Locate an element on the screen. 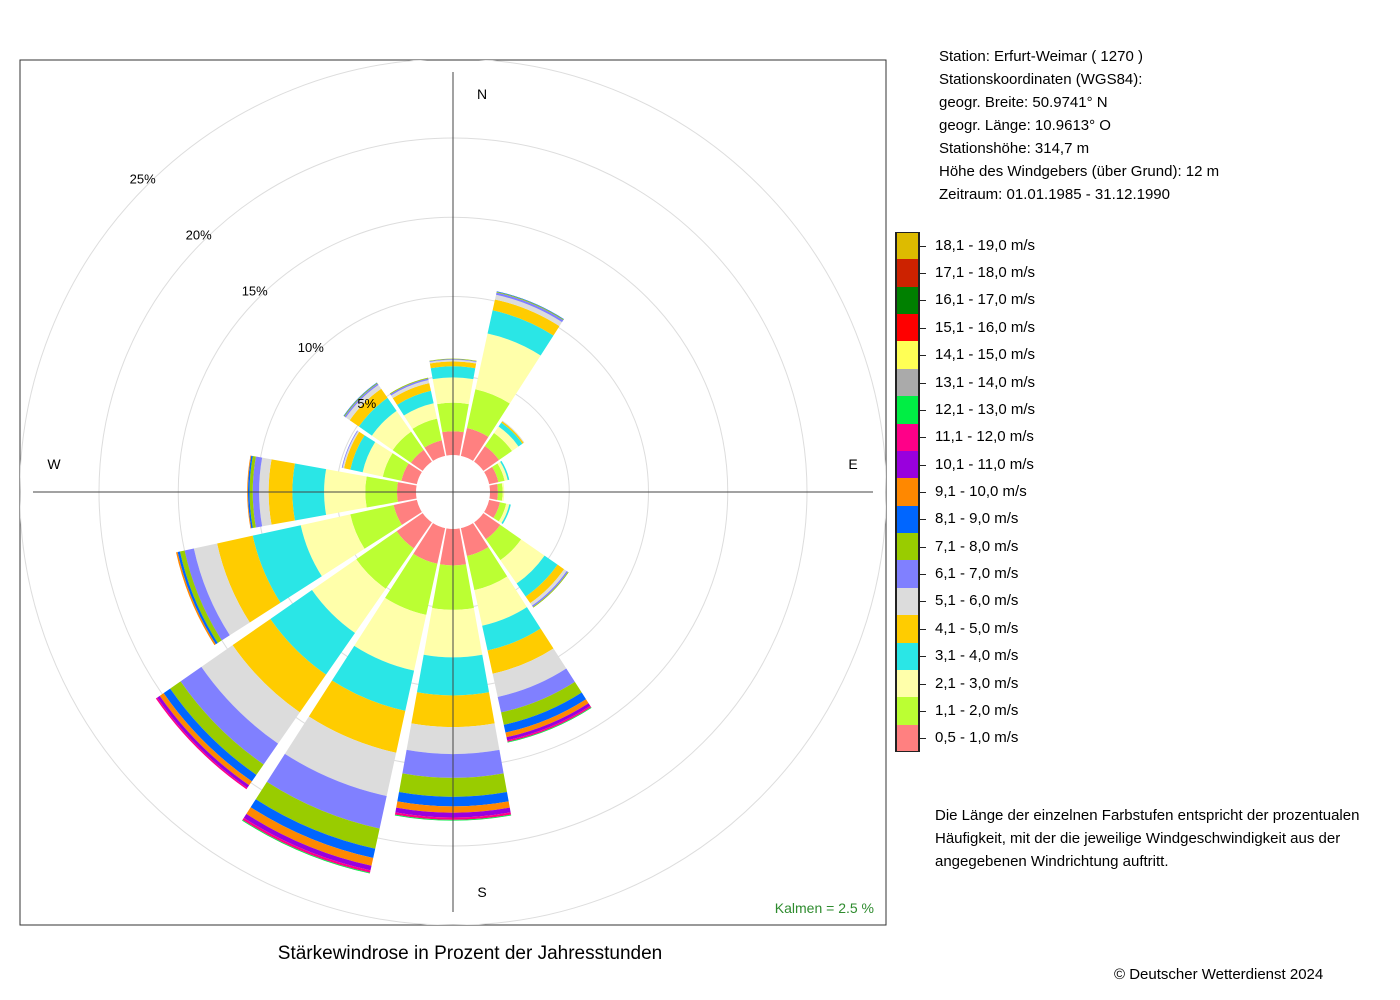 Image resolution: width=1400 pixels, height=1000 pixels. legend-item: 18,1 - 19,0 m/s is located at coordinates (1045, 246).